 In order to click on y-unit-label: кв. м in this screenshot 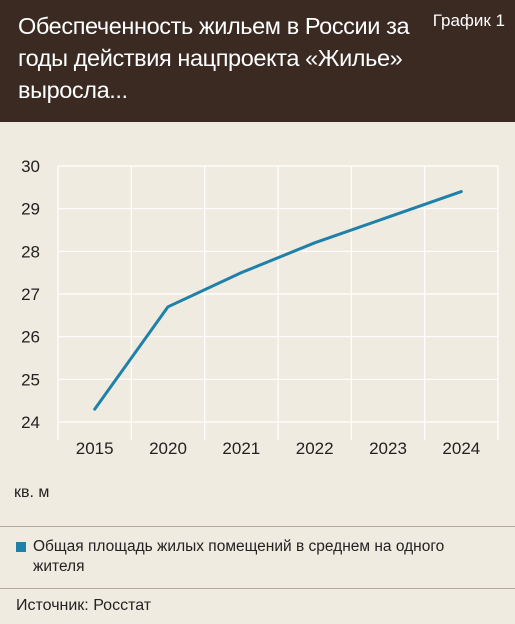, I will do `click(32, 492)`.